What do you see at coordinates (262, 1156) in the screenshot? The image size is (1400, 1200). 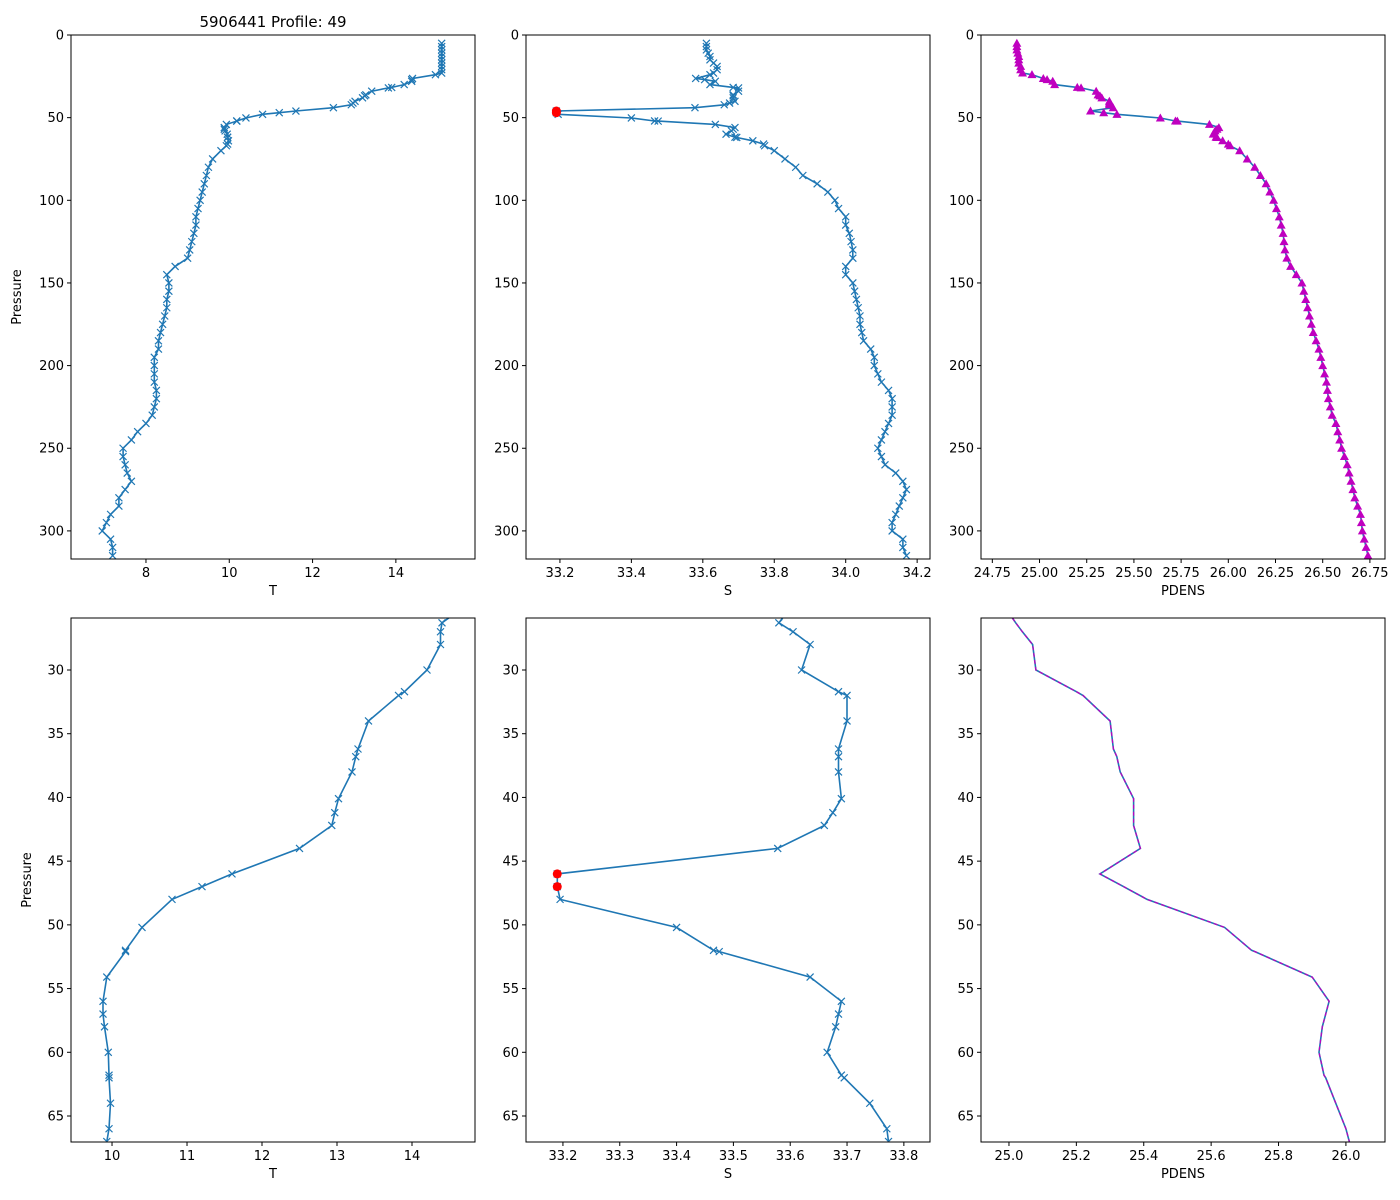 I see `x-tick-label: 12` at bounding box center [262, 1156].